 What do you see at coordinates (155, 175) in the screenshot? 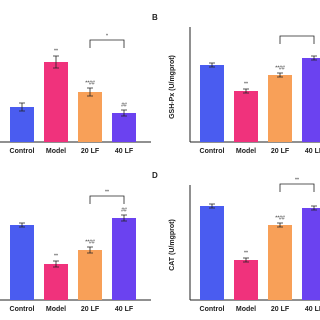
I see `panel-label: D` at bounding box center [155, 175].